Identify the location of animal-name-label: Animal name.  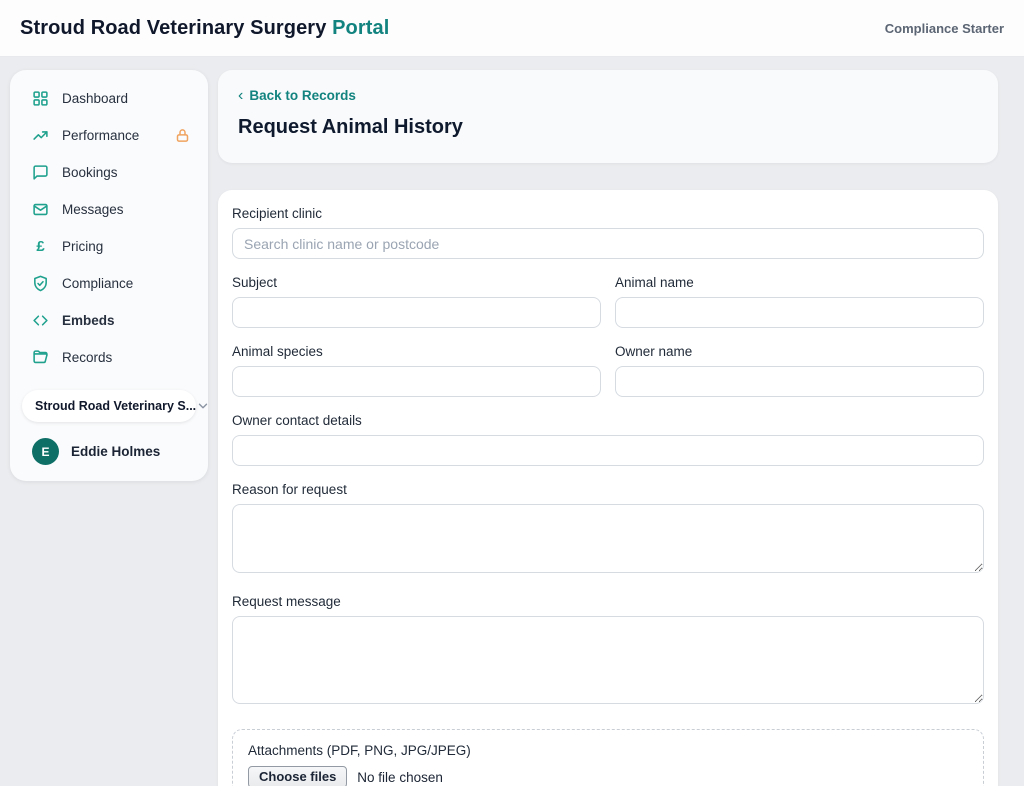
(654, 282).